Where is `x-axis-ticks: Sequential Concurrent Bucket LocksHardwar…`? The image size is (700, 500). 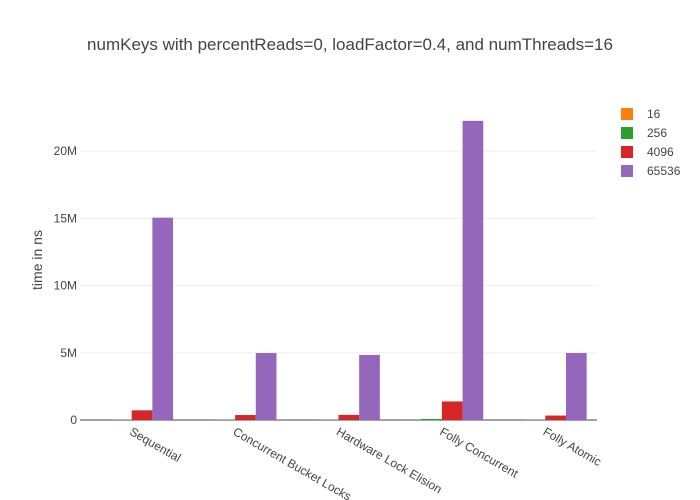
x-axis-ticks: Sequential Concurrent Bucket LocksHardwar… is located at coordinates (365, 462).